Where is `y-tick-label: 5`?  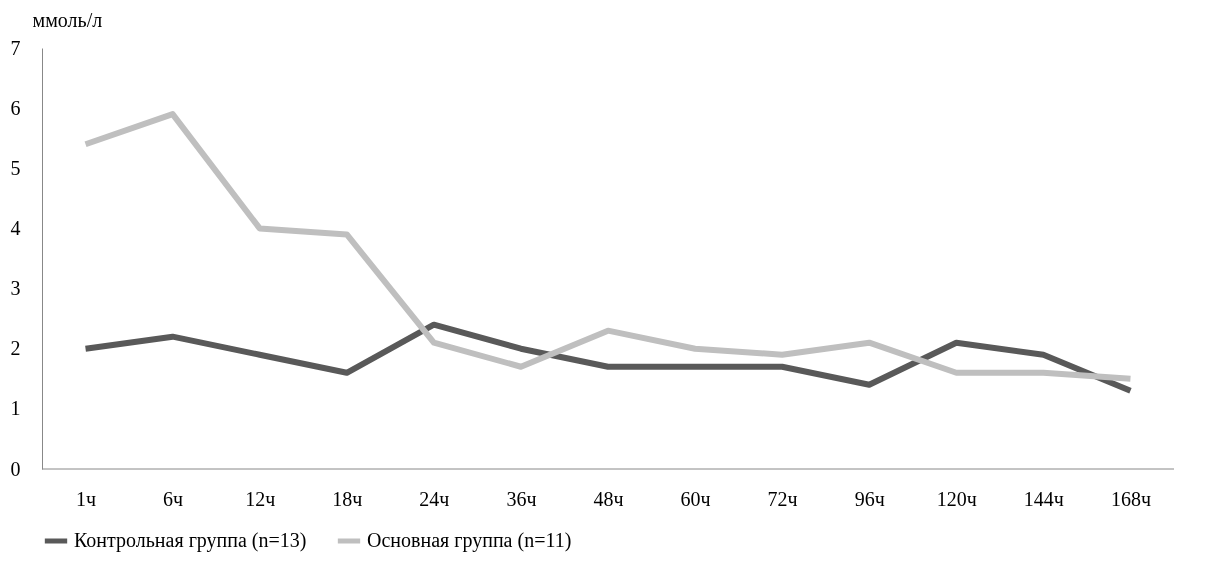 y-tick-label: 5 is located at coordinates (15, 167).